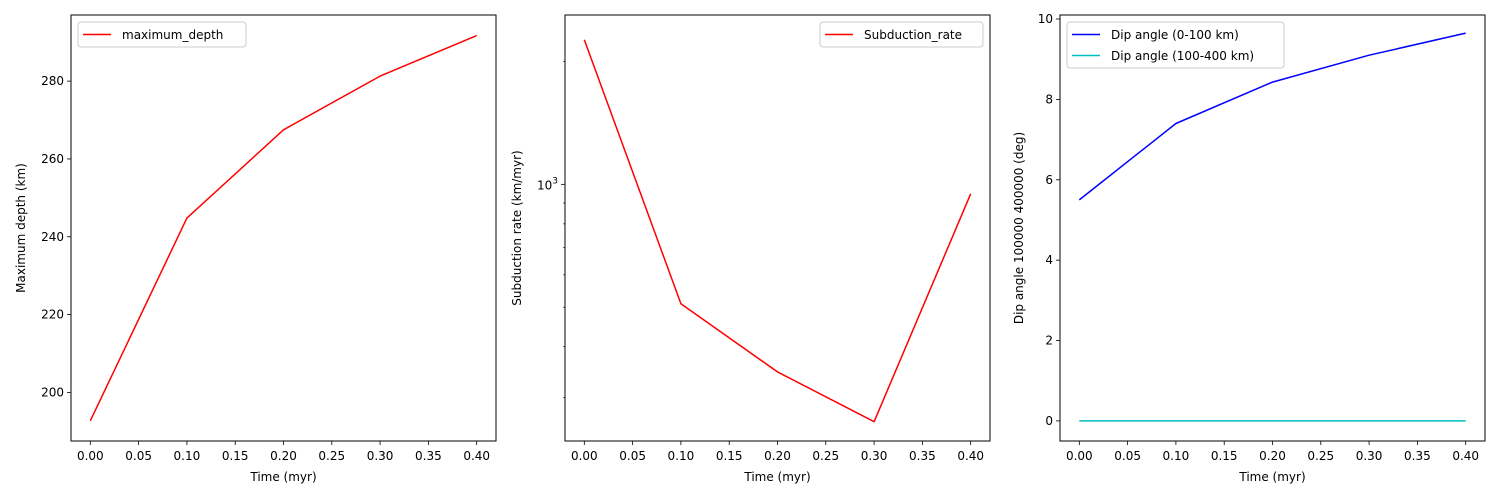 Image resolution: width=1500 pixels, height=500 pixels. What do you see at coordinates (913, 35) in the screenshot?
I see `rate-legend-label: Subduction_rate` at bounding box center [913, 35].